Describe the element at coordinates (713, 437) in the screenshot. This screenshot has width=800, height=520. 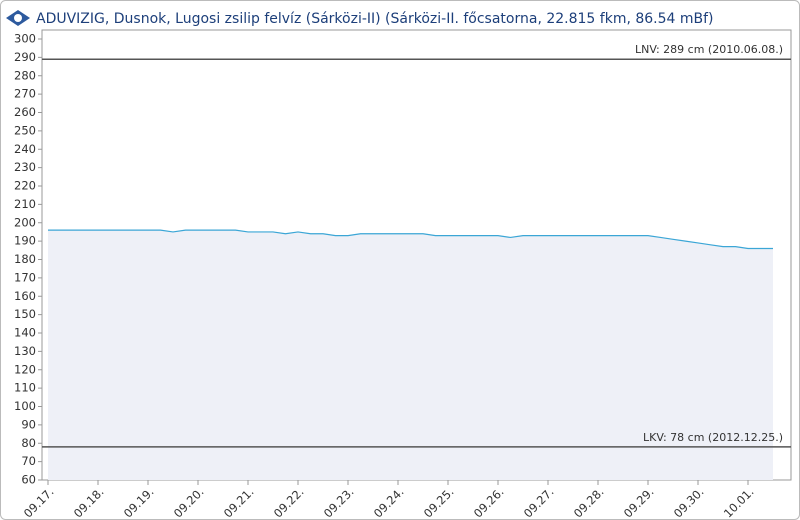
I see `reference-label: LKV: 78 cm (2012.12.25.)` at that location.